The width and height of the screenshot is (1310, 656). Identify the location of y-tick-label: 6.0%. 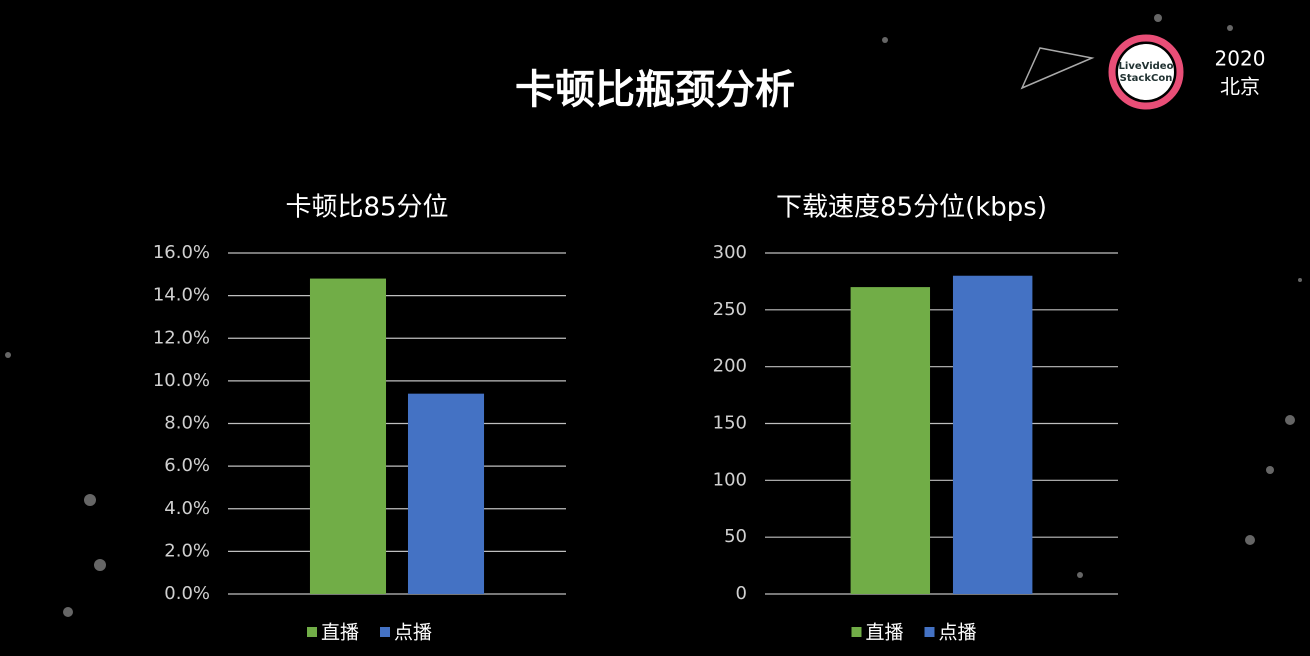
(187, 465).